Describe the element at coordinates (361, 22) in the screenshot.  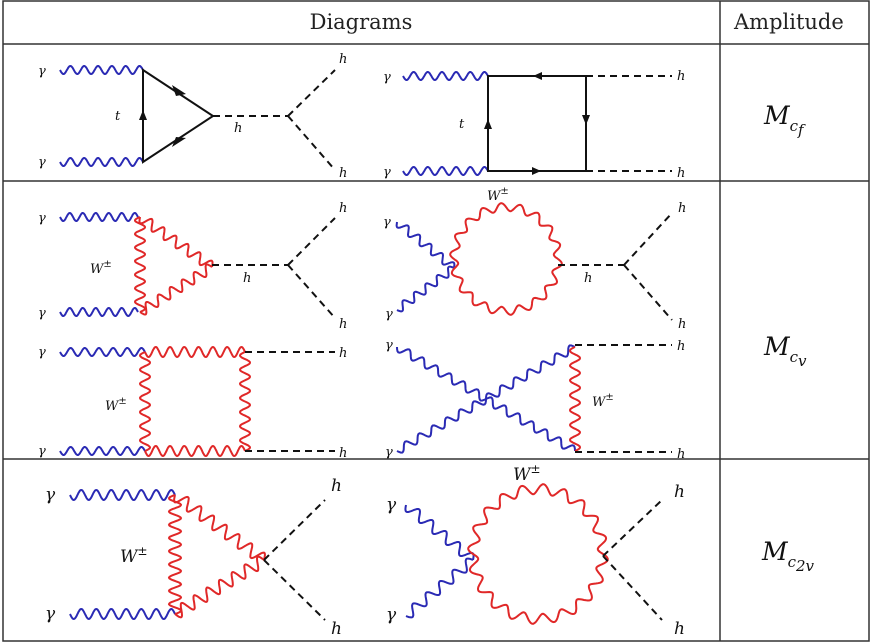
I see `header-diagrams: Diagrams` at that location.